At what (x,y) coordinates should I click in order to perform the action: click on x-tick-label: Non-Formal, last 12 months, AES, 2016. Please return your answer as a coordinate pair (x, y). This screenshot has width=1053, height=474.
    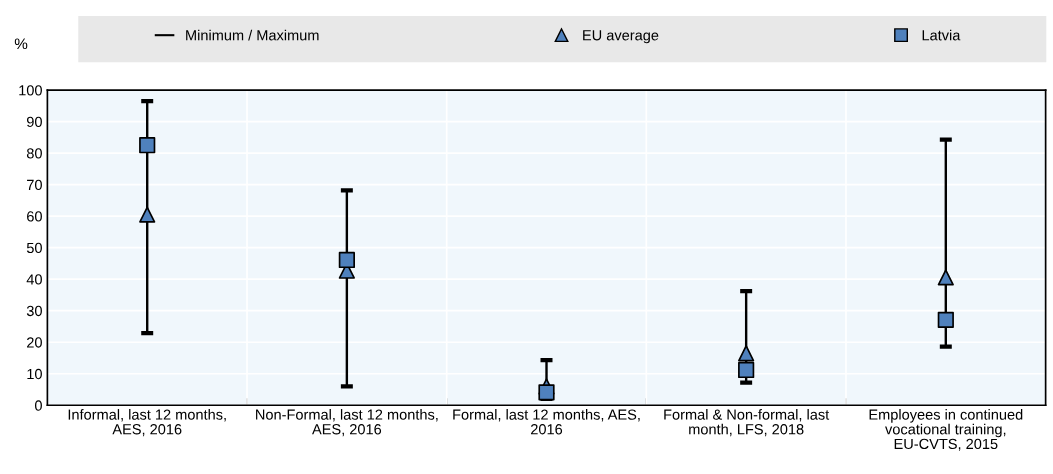
    Looking at the image, I should click on (347, 423).